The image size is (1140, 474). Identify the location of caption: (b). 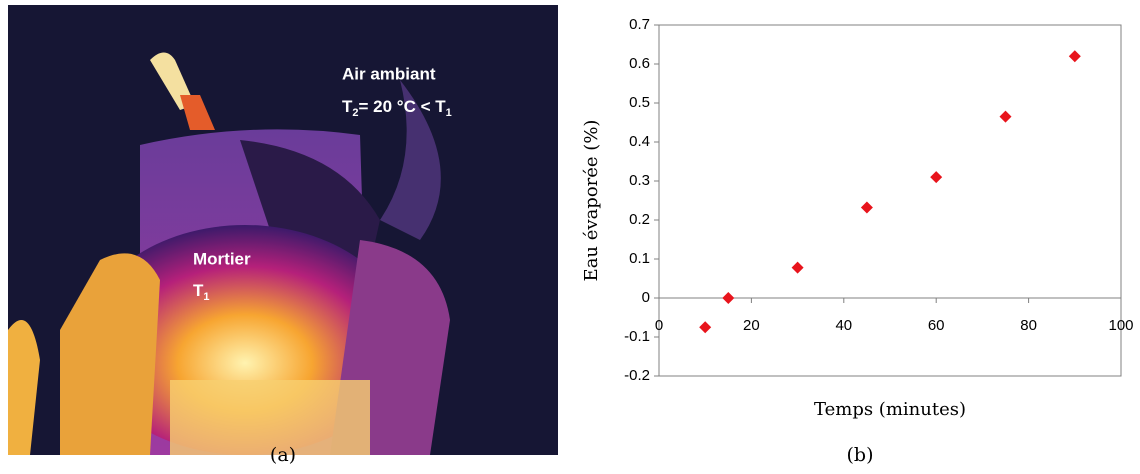
(860, 455).